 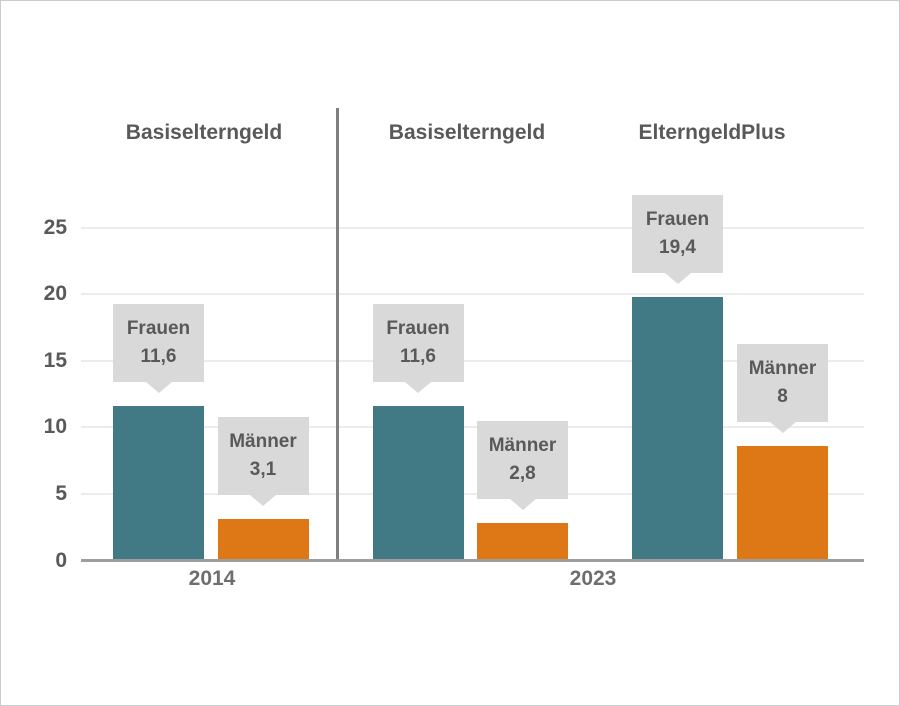 What do you see at coordinates (212, 578) in the screenshot?
I see `x-axis-label-2014: 2014` at bounding box center [212, 578].